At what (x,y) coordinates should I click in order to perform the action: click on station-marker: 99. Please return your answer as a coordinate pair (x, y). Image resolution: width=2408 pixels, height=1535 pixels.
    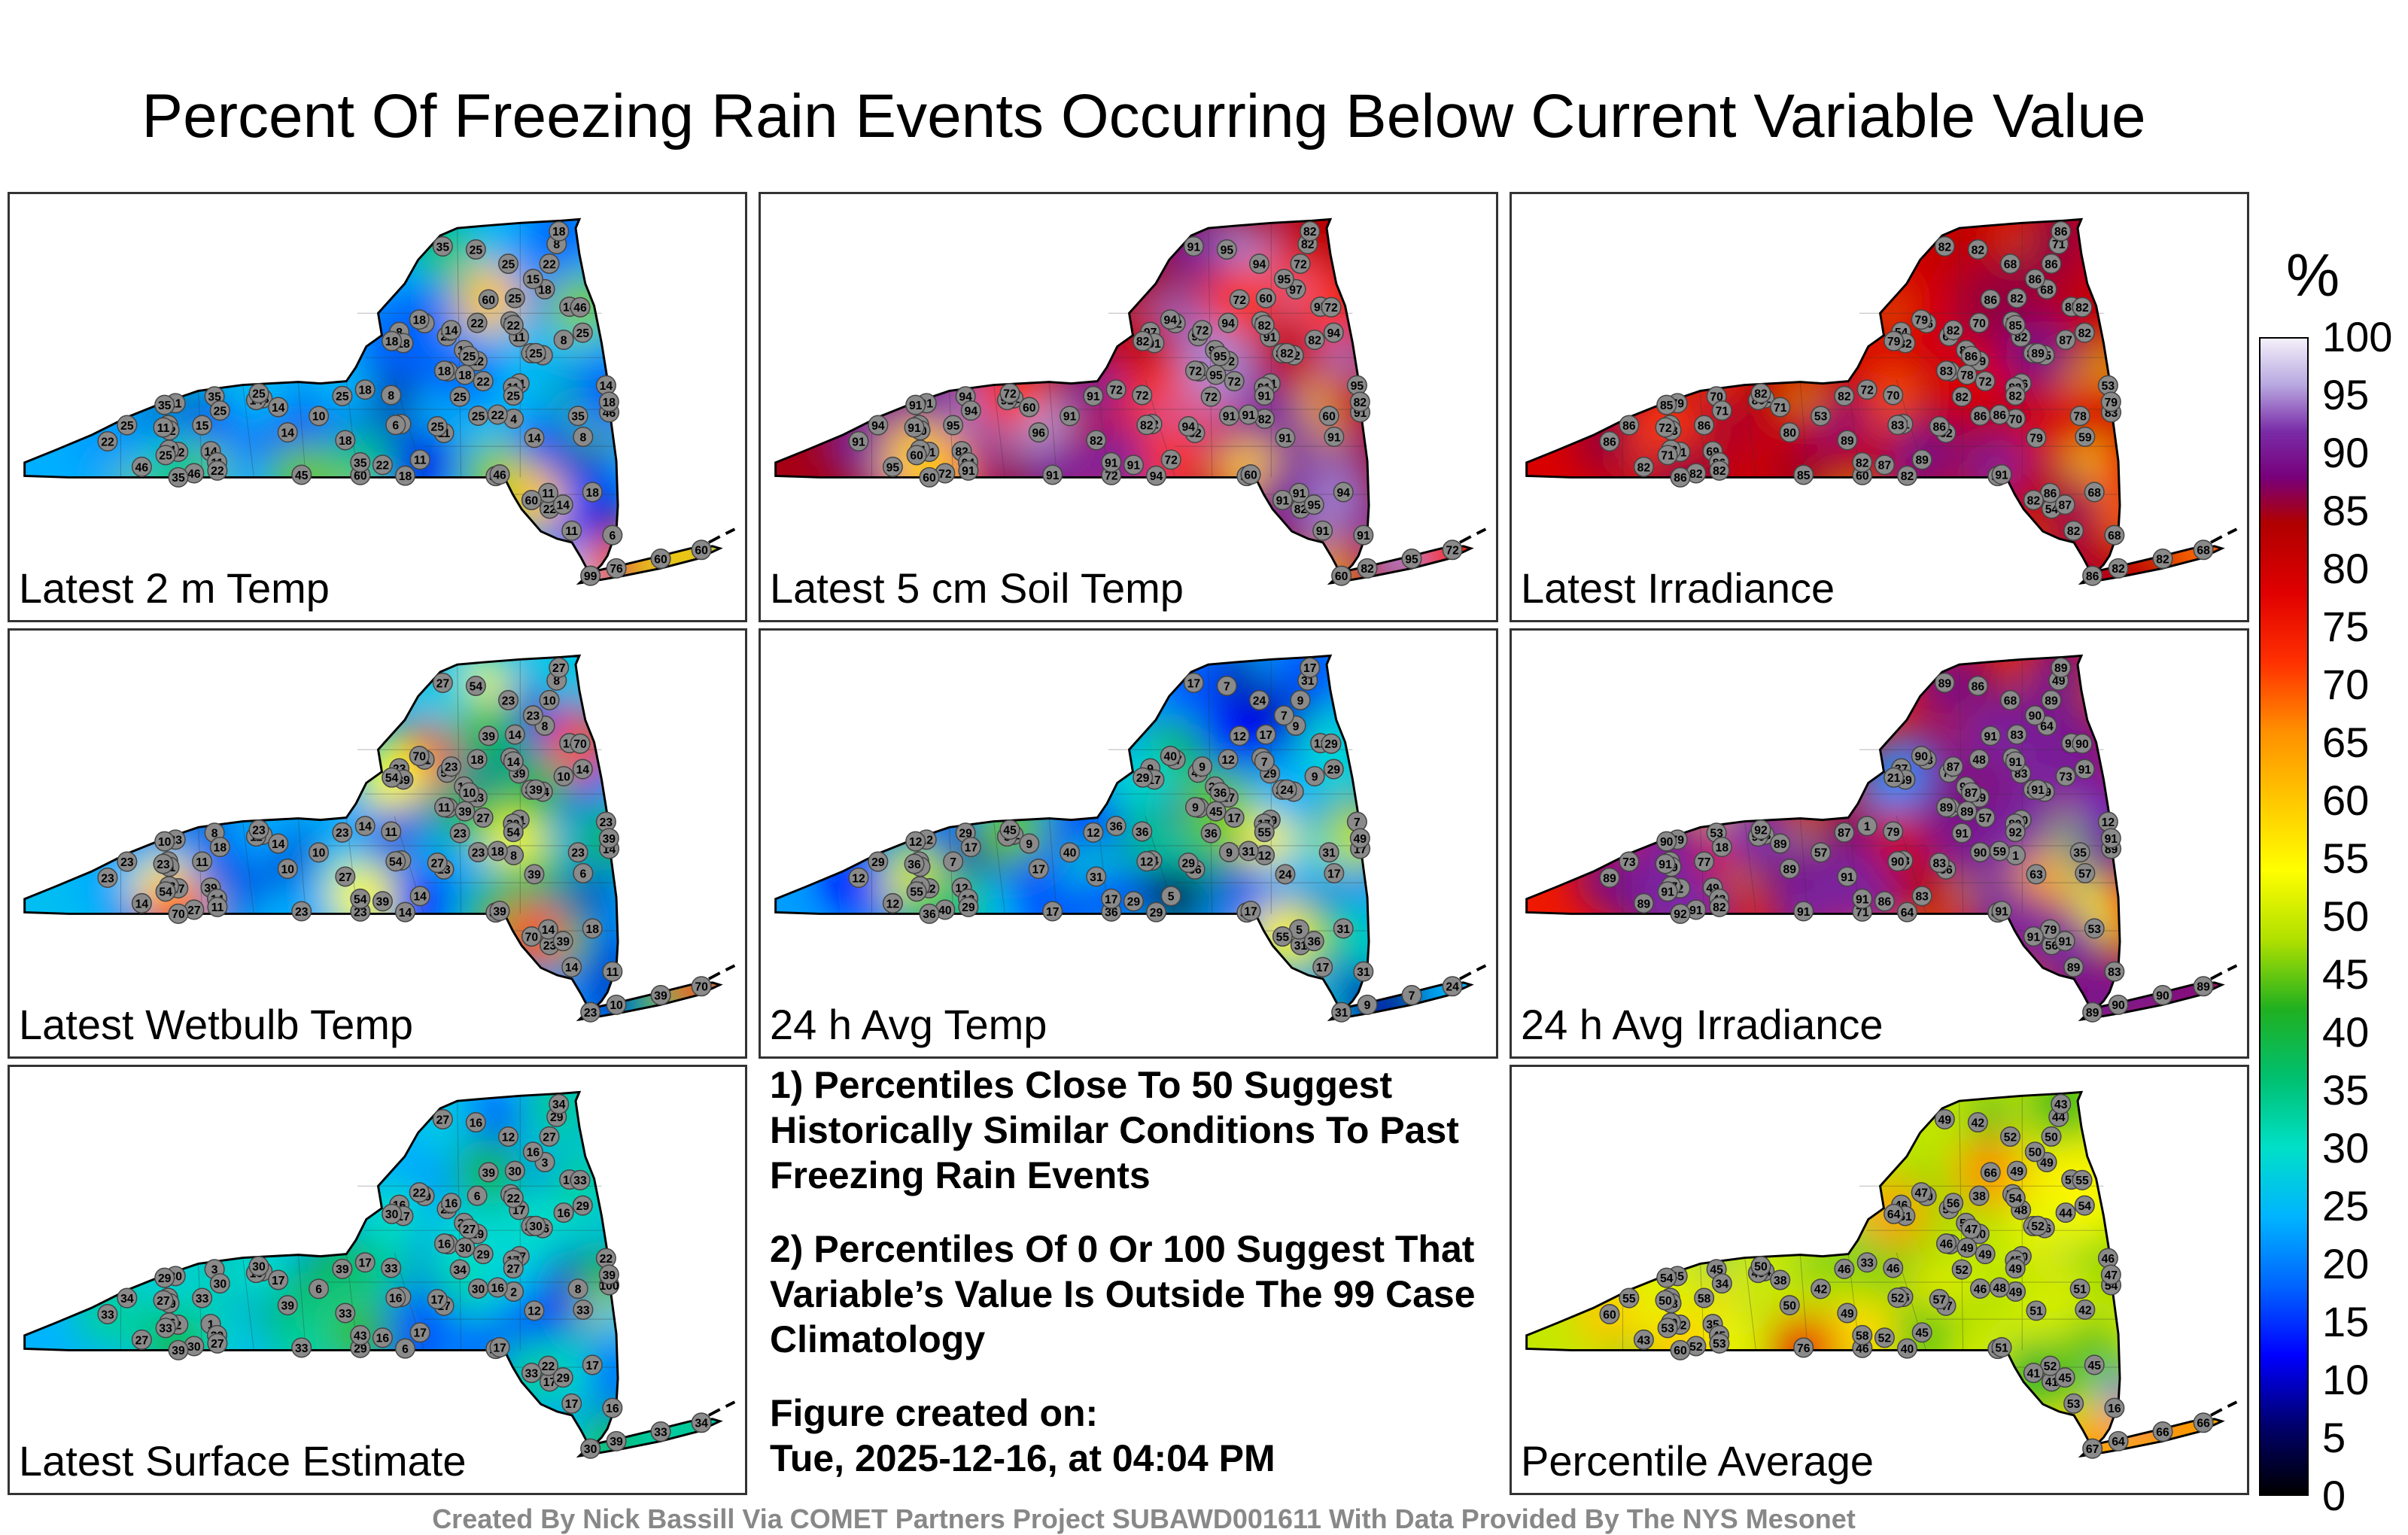
    Looking at the image, I should click on (590, 575).